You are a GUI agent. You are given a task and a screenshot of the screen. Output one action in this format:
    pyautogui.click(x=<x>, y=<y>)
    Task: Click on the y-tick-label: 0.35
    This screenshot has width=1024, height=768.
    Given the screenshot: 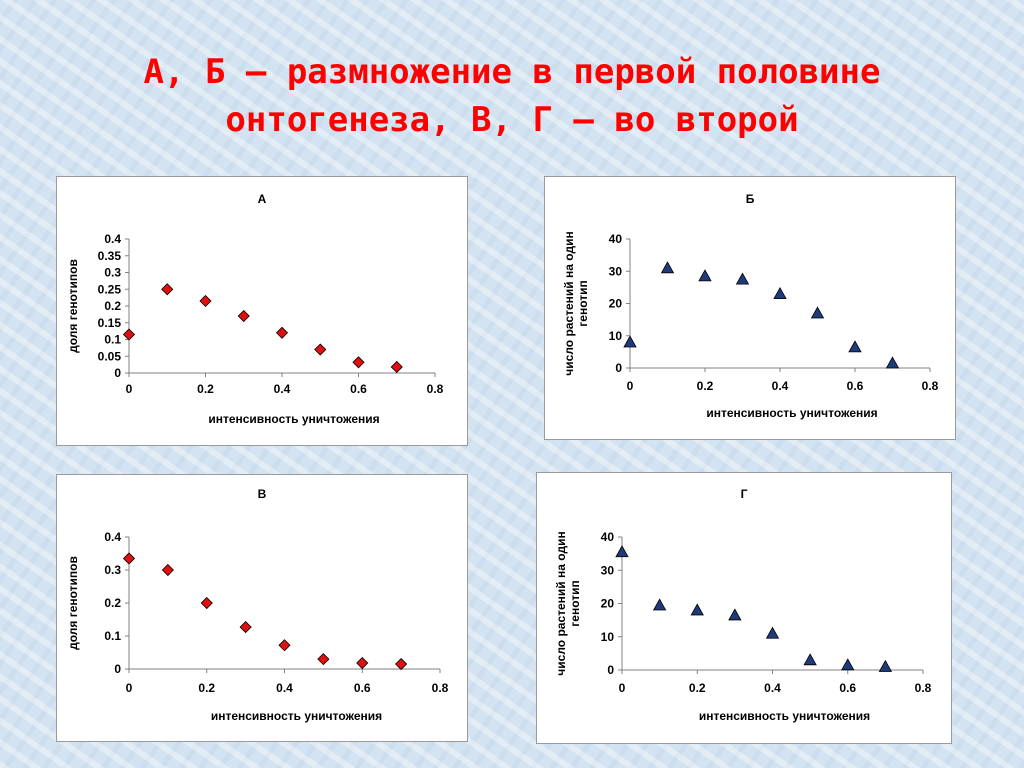 What is the action you would take?
    pyautogui.click(x=110, y=256)
    